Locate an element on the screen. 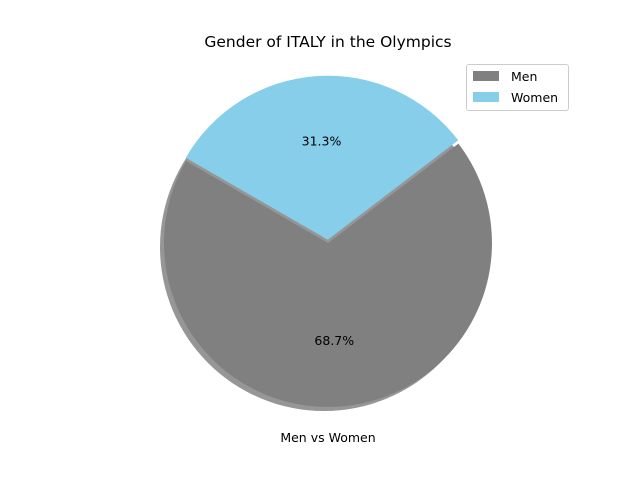  x-axis-label: Men vs Women is located at coordinates (328, 437).